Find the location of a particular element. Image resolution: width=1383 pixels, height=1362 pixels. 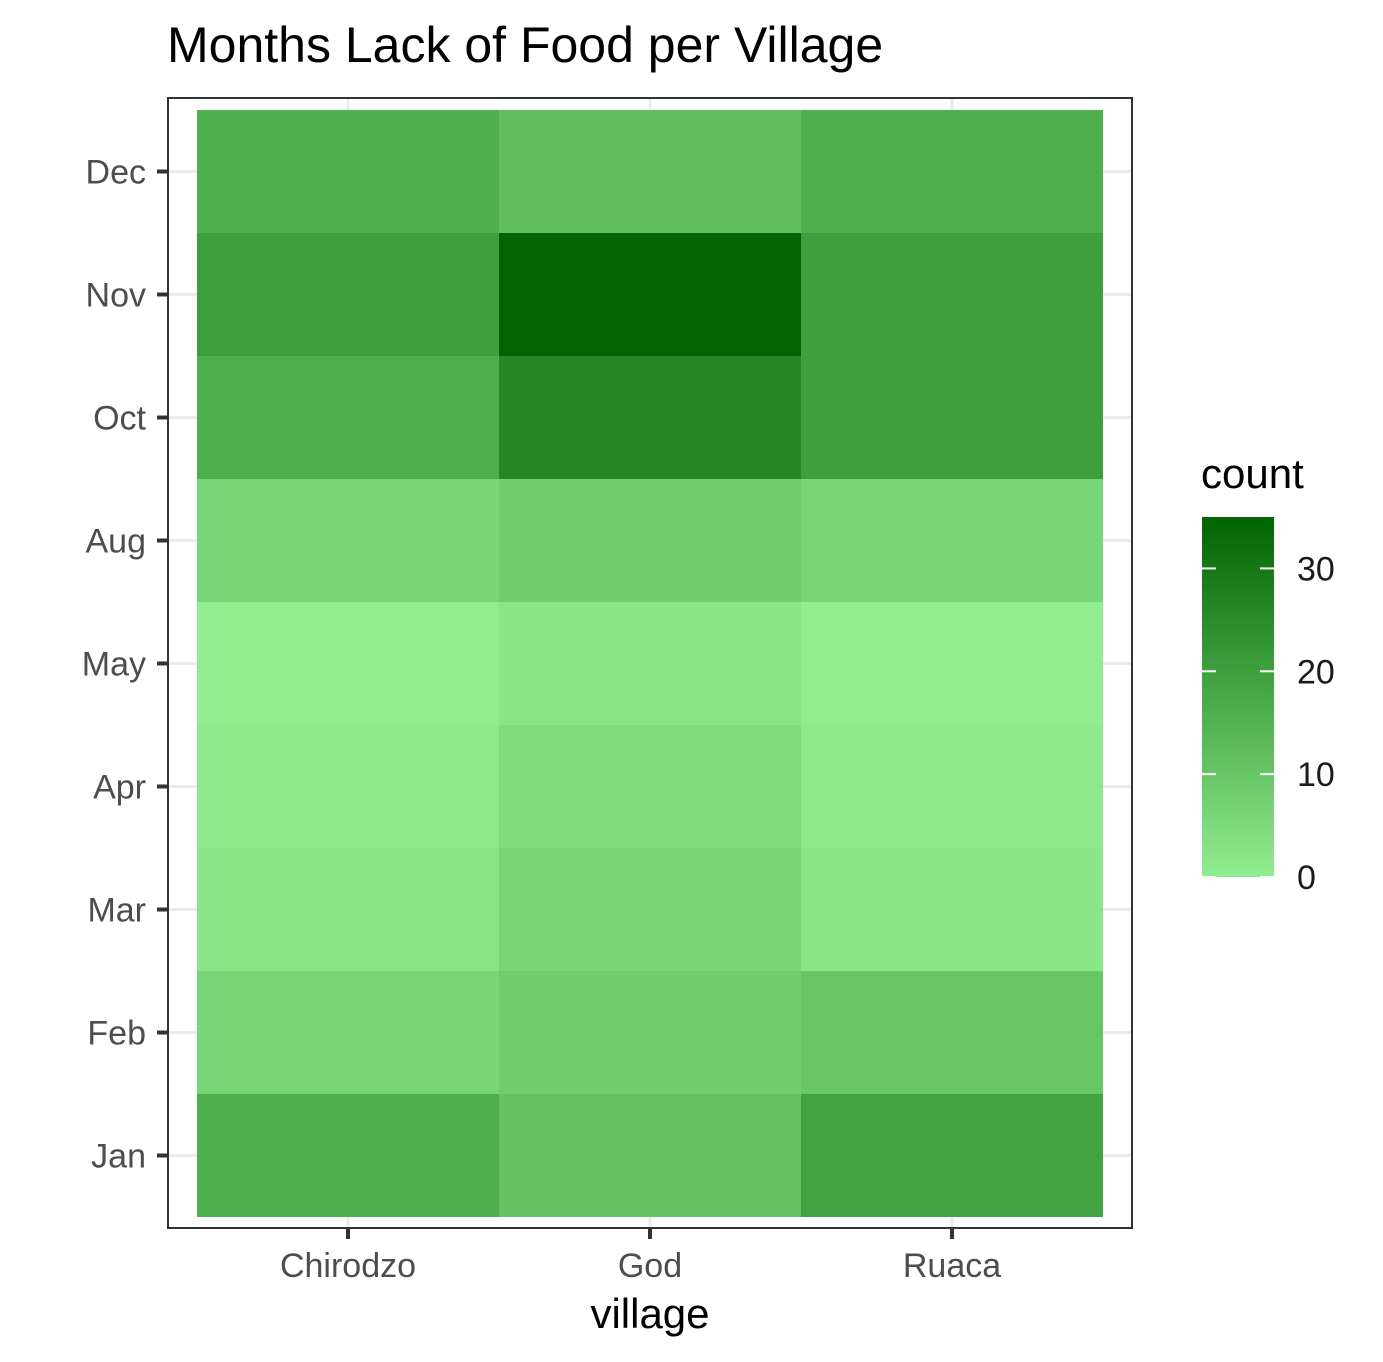

x-tick-label-god: God is located at coordinates (650, 1266).